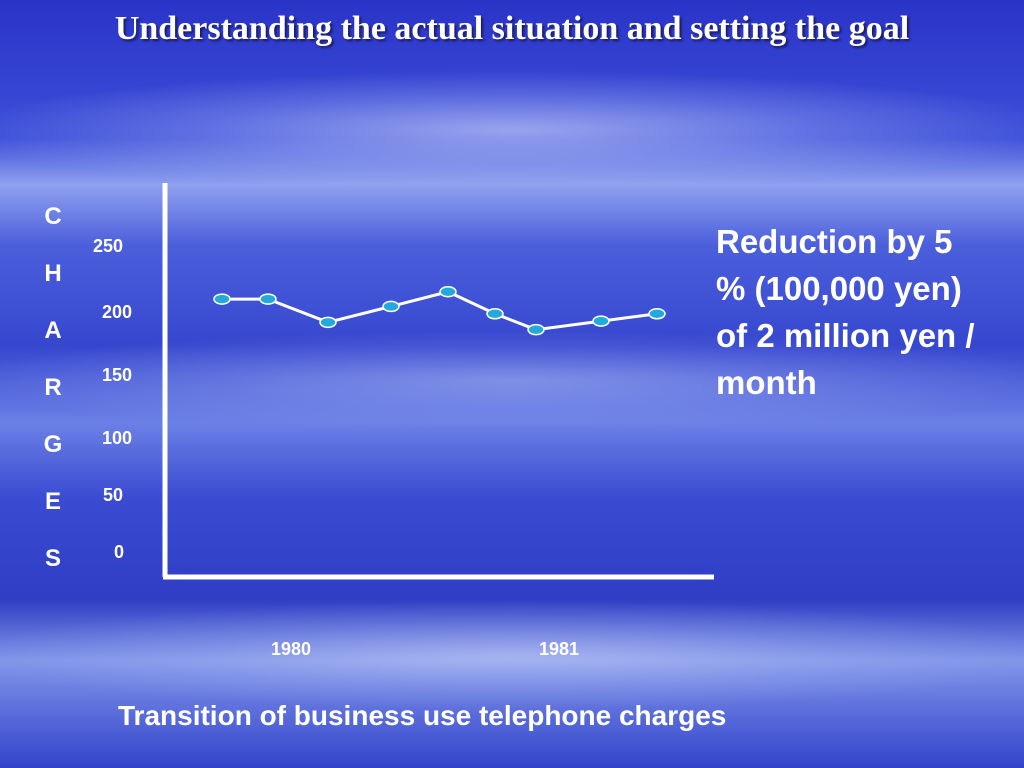 This screenshot has height=768, width=1024. What do you see at coordinates (291, 649) in the screenshot?
I see `x-tick-label: 1980` at bounding box center [291, 649].